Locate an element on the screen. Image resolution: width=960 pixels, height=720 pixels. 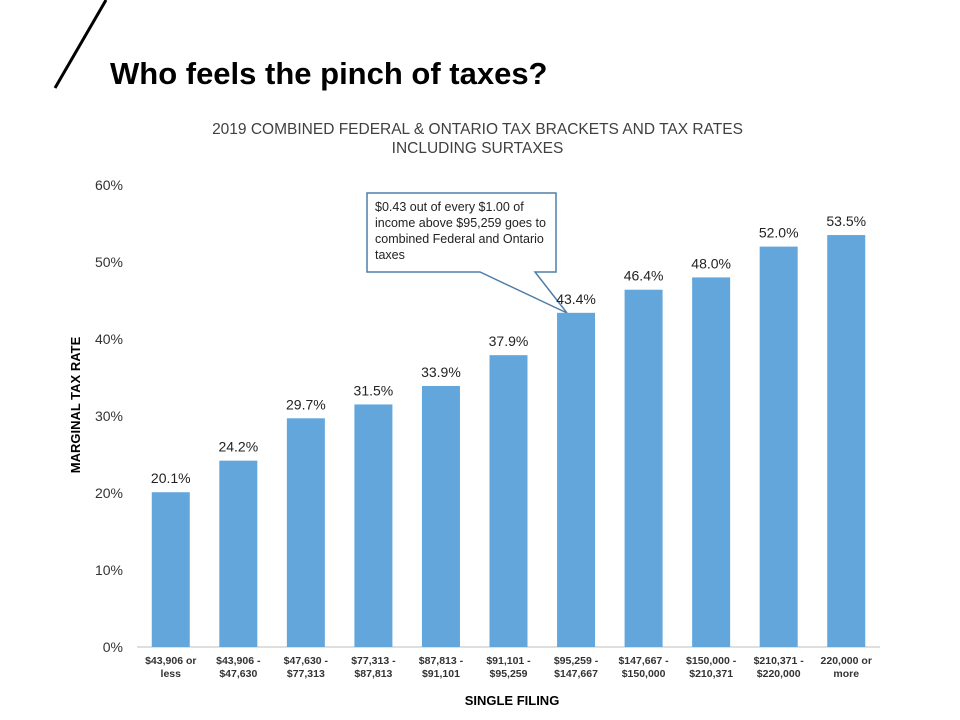
x-tick-label: $47,630 -$77,313 is located at coordinates (306, 667).